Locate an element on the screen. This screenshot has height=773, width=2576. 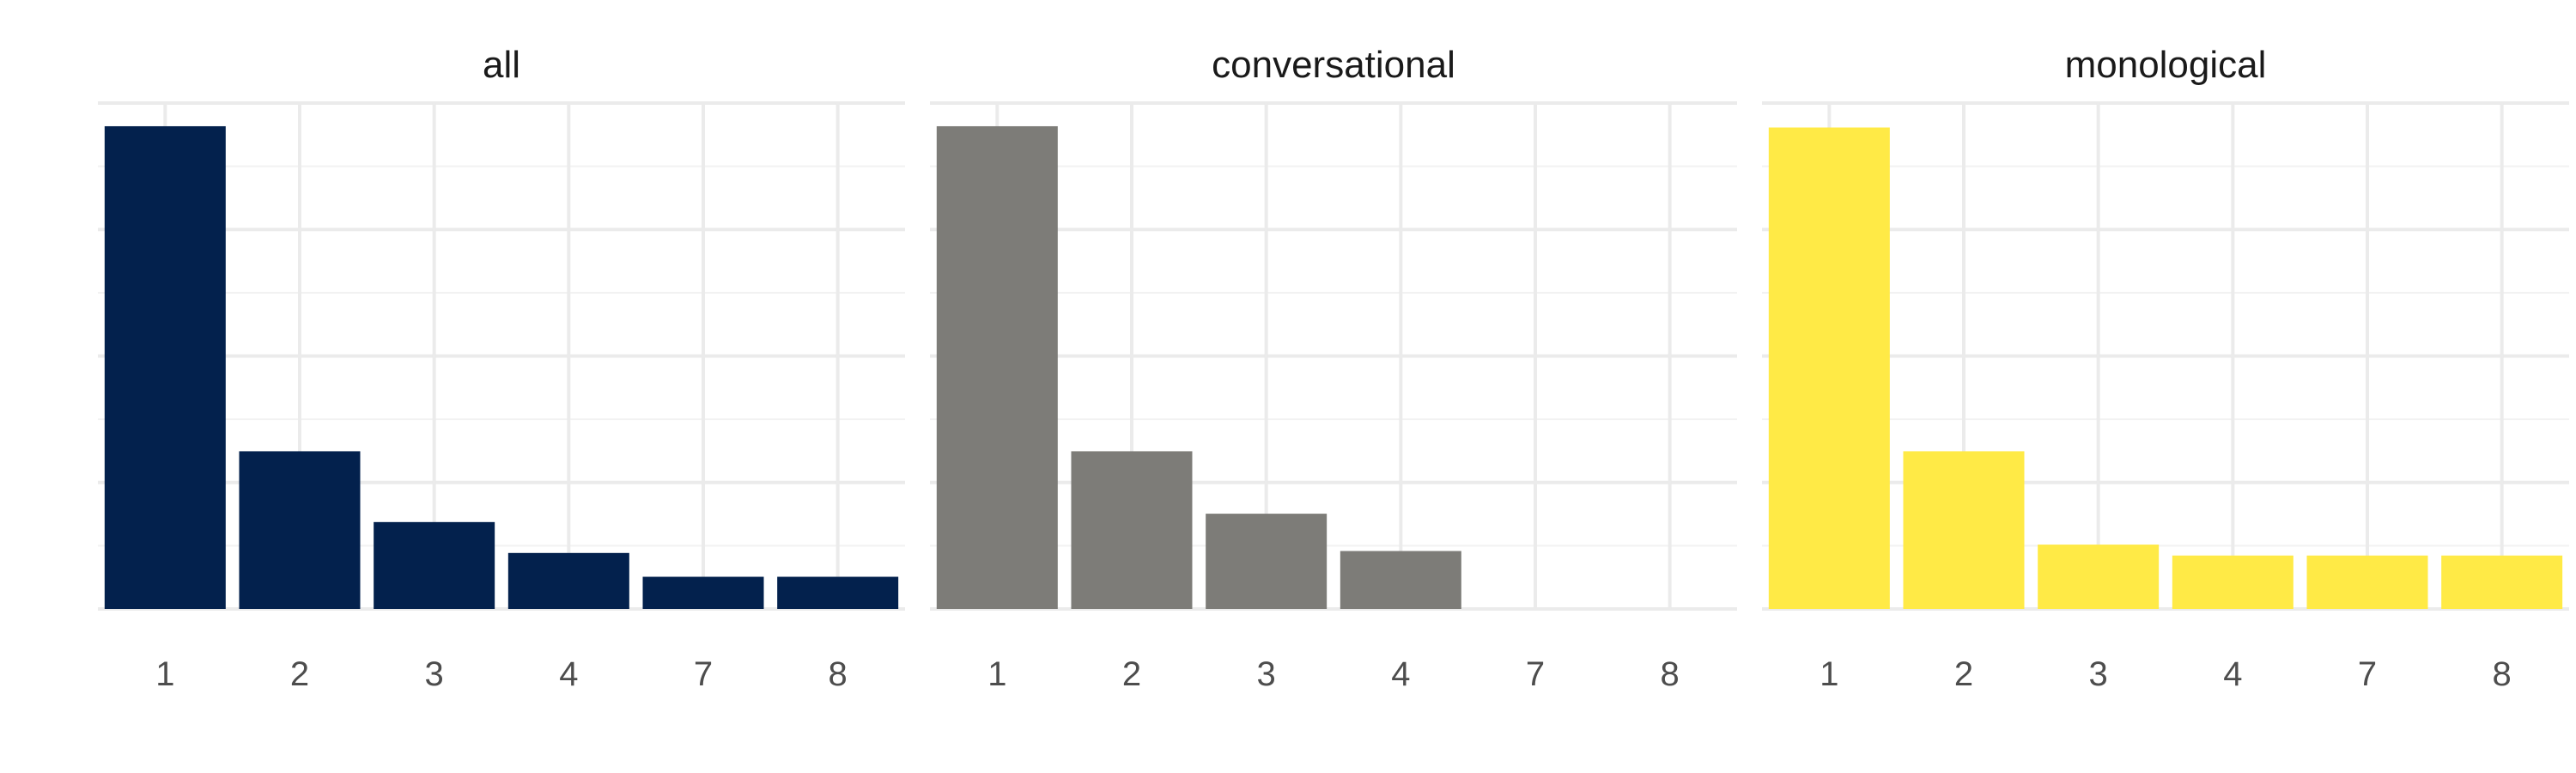
bars is located at coordinates (1199, 367).